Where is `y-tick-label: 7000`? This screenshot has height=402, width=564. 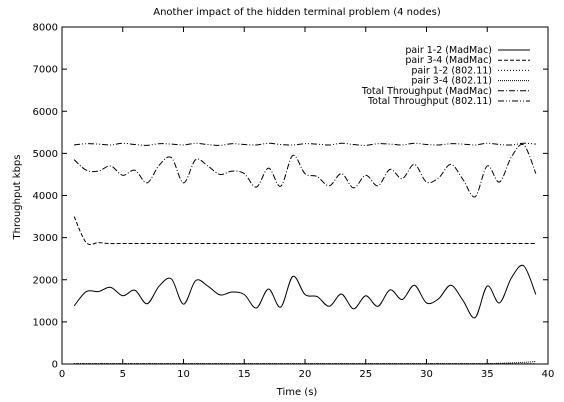 y-tick-label: 7000 is located at coordinates (45, 70).